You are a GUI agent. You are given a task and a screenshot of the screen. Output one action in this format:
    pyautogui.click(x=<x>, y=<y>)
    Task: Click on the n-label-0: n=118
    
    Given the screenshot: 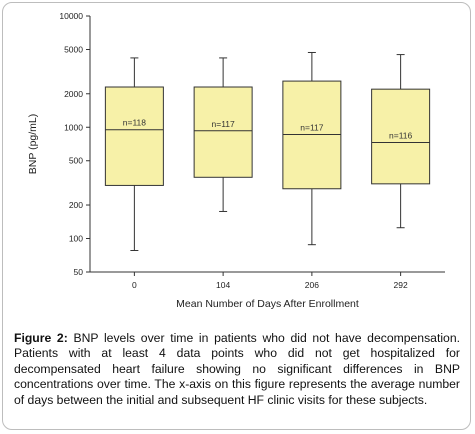 What is the action you would take?
    pyautogui.click(x=135, y=123)
    